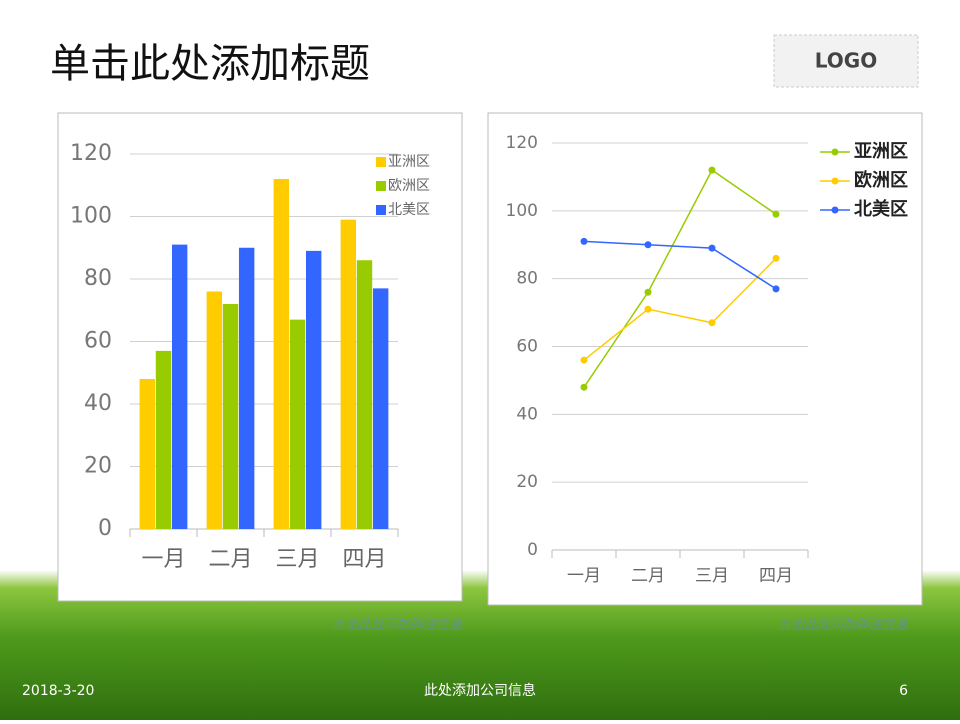 Image resolution: width=960 pixels, height=724 pixels. I want to click on slide-title: 单击此处添加标题, so click(210, 64).